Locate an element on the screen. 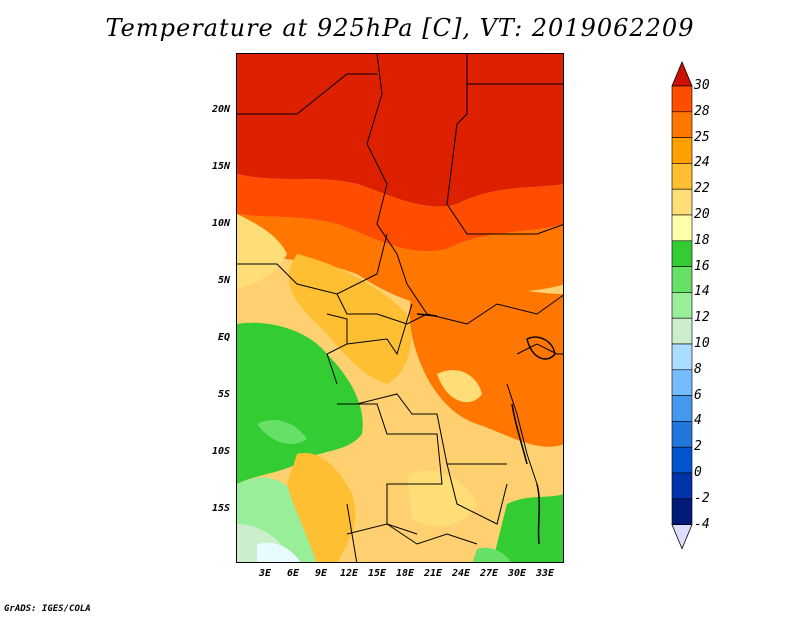 This screenshot has width=800, height=618. colorbar-level-label: -4 is located at coordinates (702, 524).